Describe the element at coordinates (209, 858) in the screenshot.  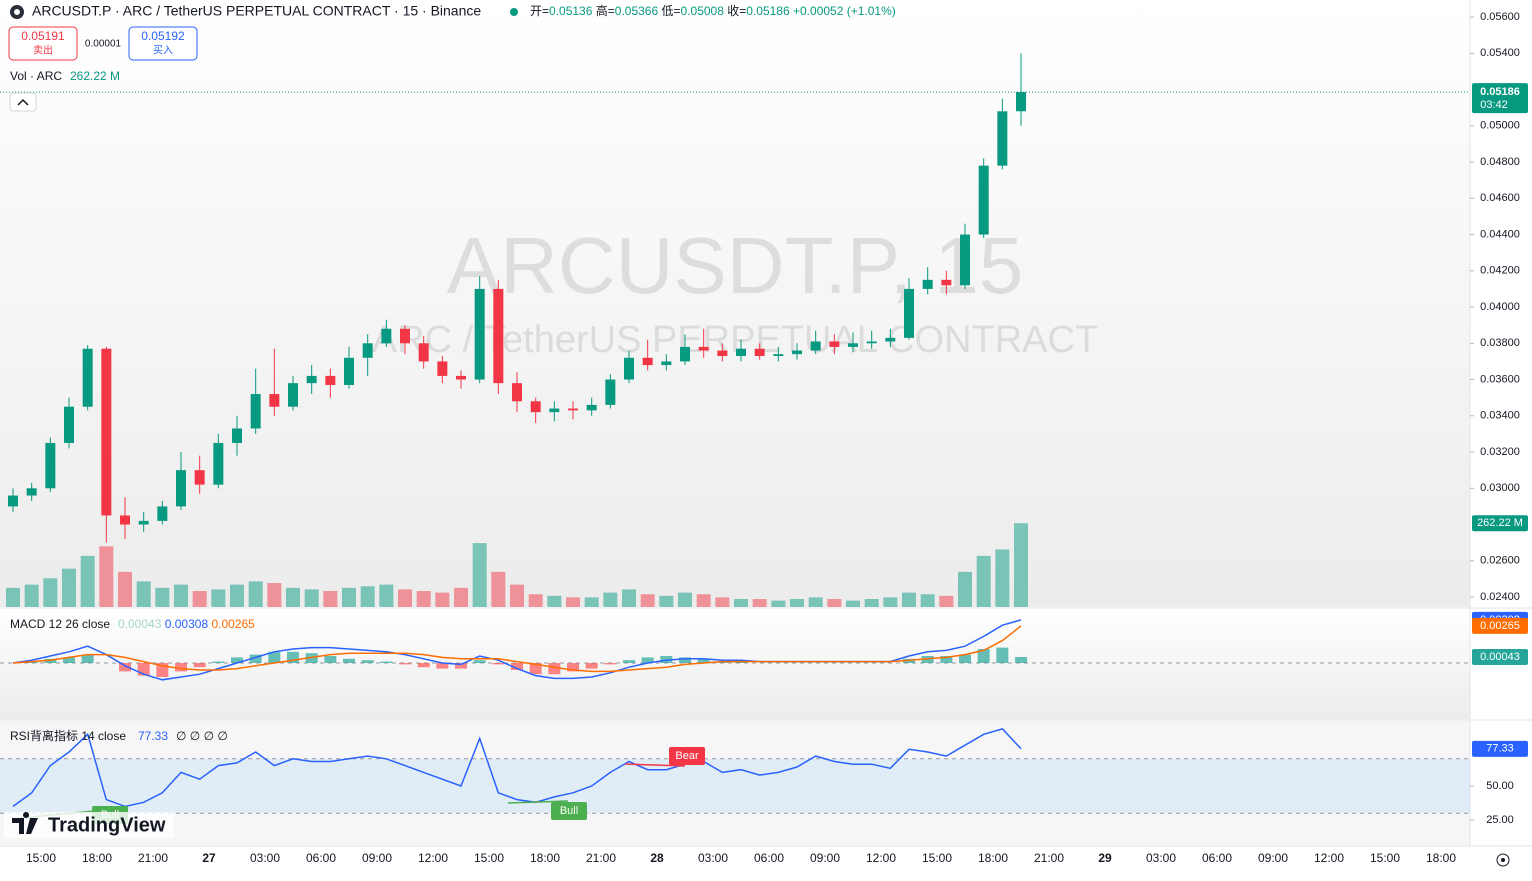
I see `x-tick-label: 27` at that location.